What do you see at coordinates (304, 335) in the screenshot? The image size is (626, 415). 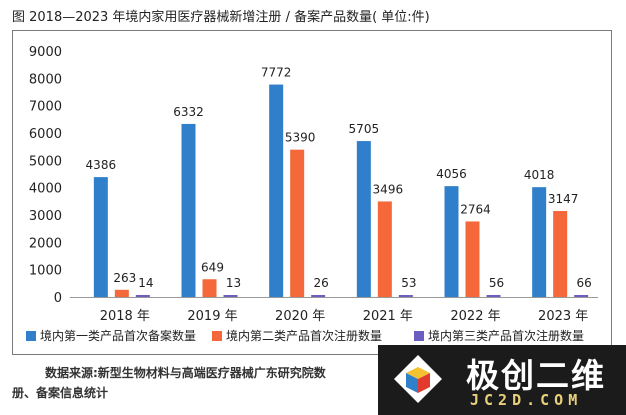 I see `legend-label: 境内第二类产品首次注册数量` at bounding box center [304, 335].